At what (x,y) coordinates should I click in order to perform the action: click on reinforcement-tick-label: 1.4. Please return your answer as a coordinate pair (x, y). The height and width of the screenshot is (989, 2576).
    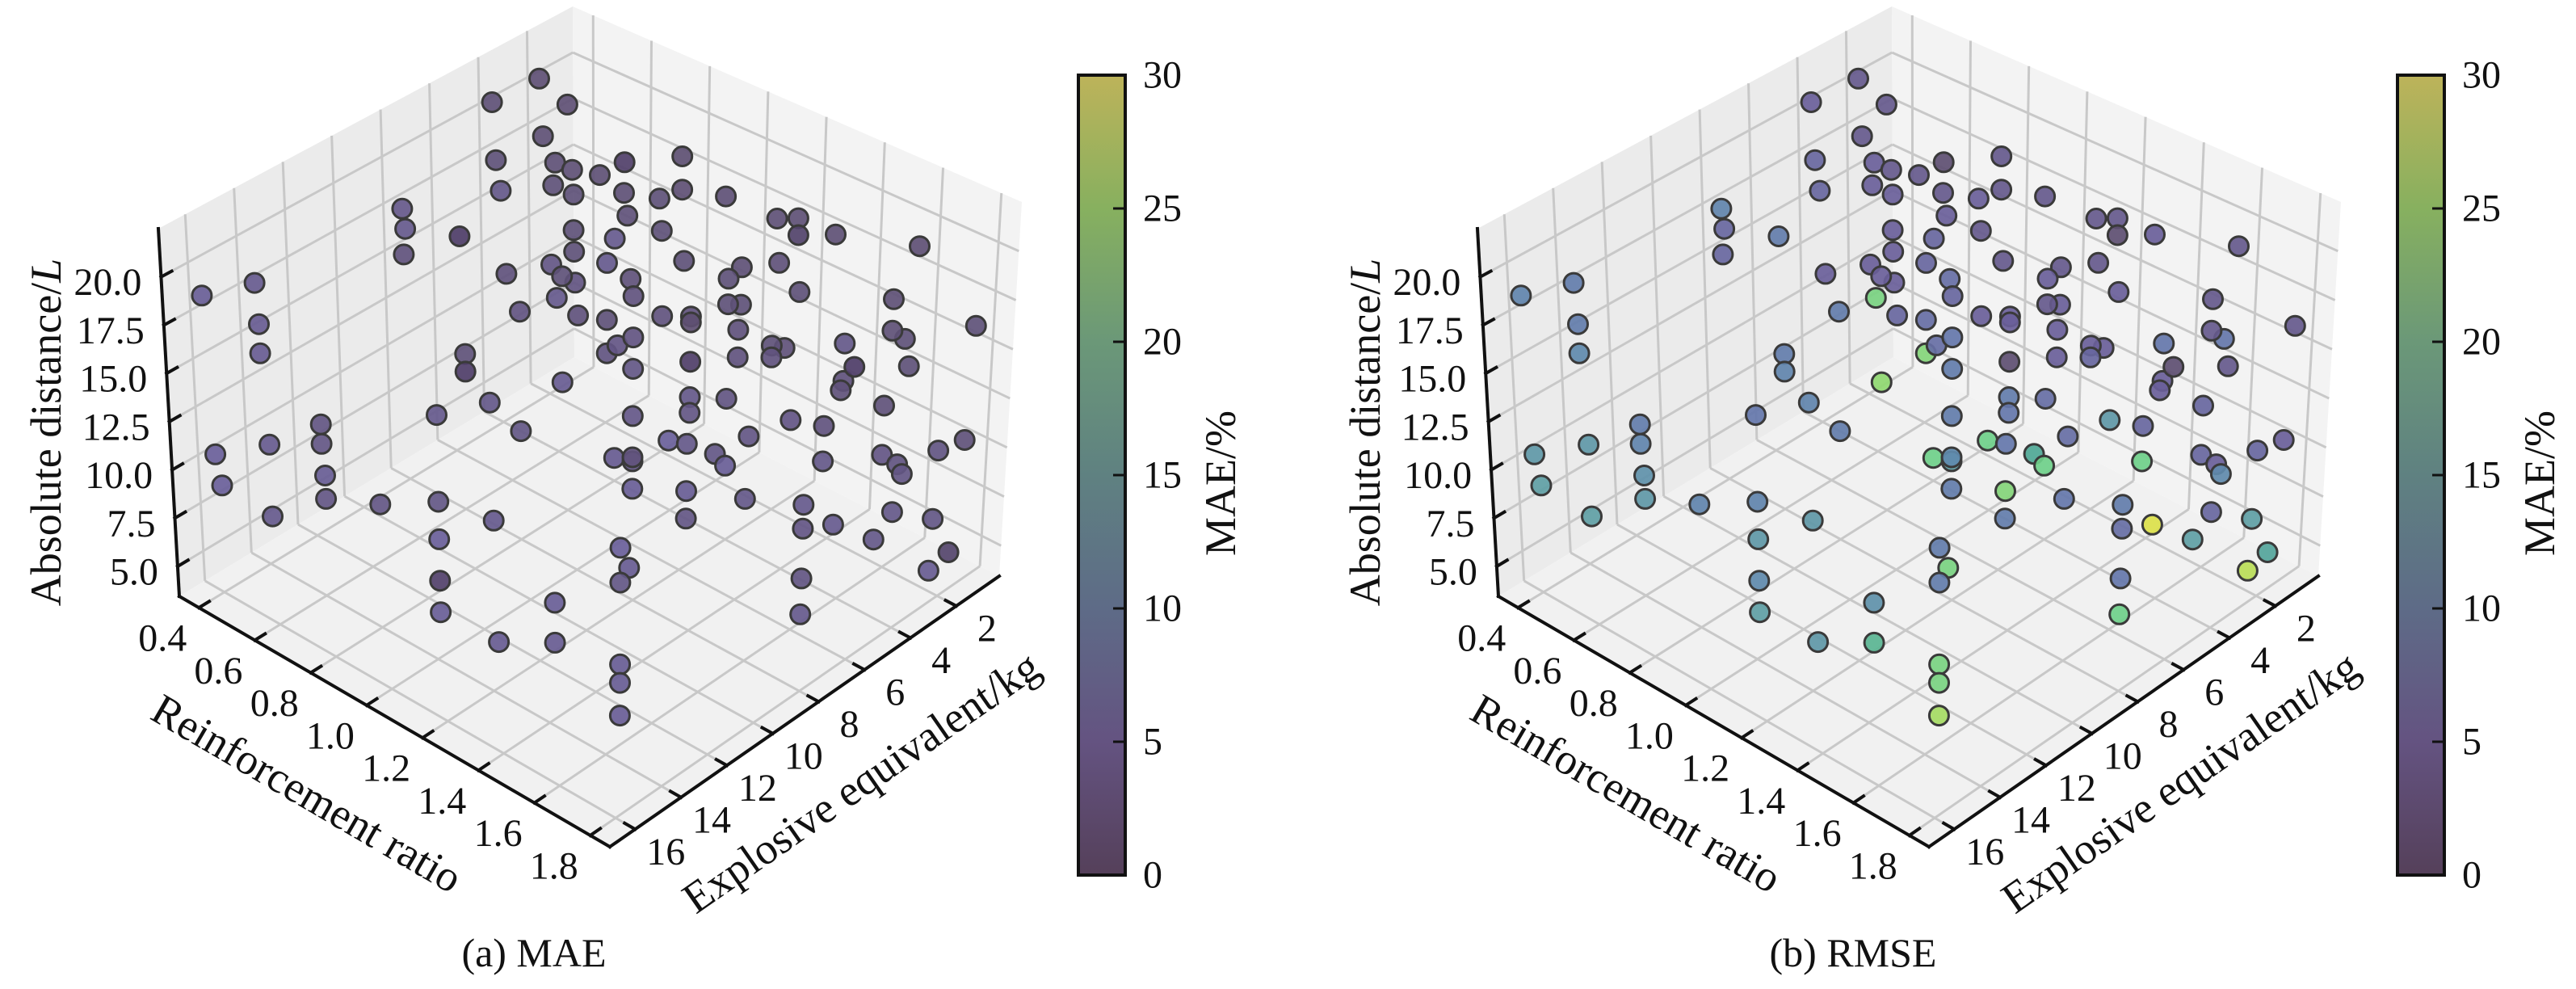
    Looking at the image, I should click on (1761, 801).